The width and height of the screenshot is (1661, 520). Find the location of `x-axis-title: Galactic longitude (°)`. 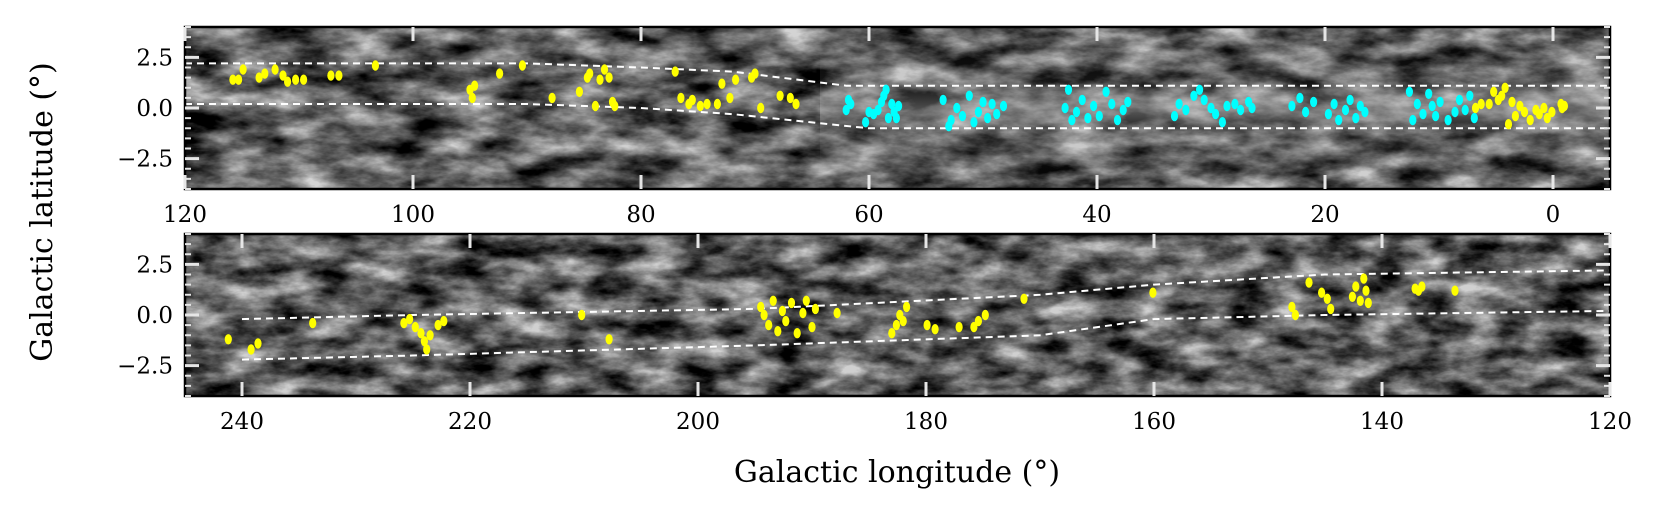

x-axis-title: Galactic longitude (°) is located at coordinates (897, 472).